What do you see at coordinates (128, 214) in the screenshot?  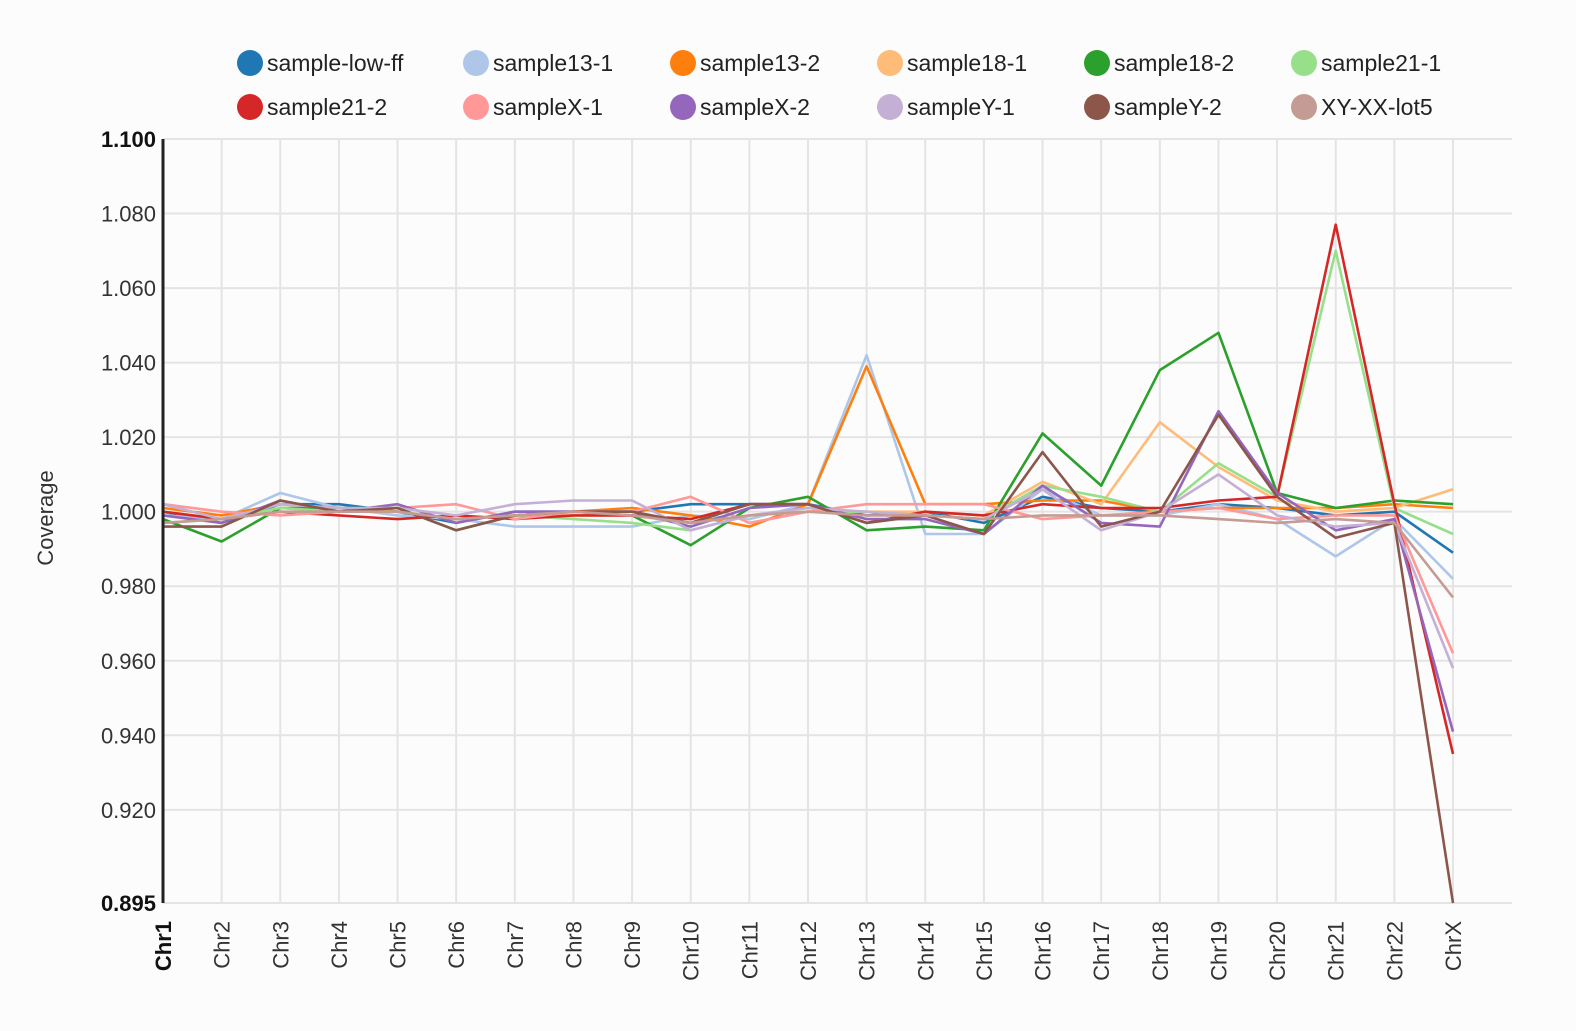 I see `y-tick-label: 1.080` at bounding box center [128, 214].